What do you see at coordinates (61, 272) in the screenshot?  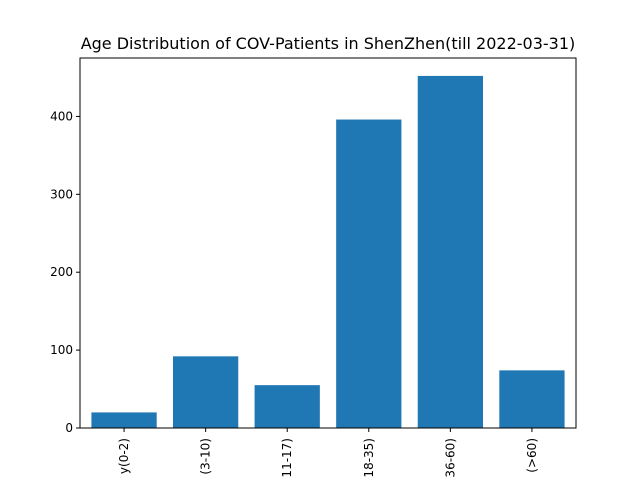 I see `y-tick-label-2: 200` at bounding box center [61, 272].